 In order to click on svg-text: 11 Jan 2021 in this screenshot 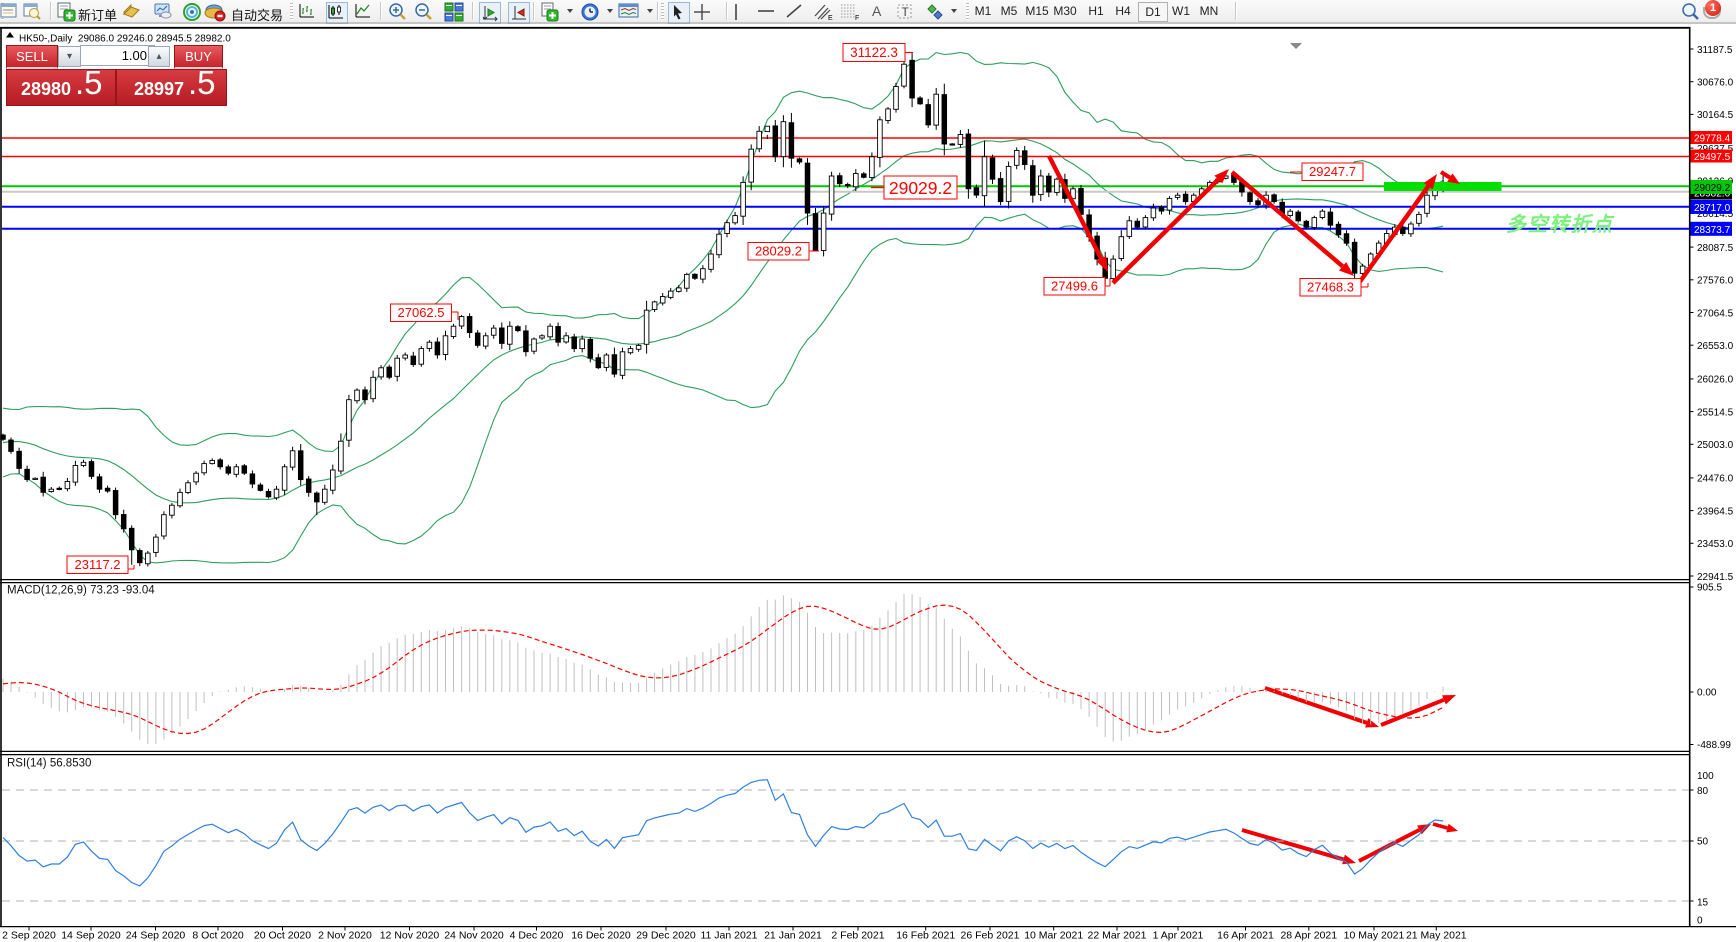, I will do `click(728, 936)`.